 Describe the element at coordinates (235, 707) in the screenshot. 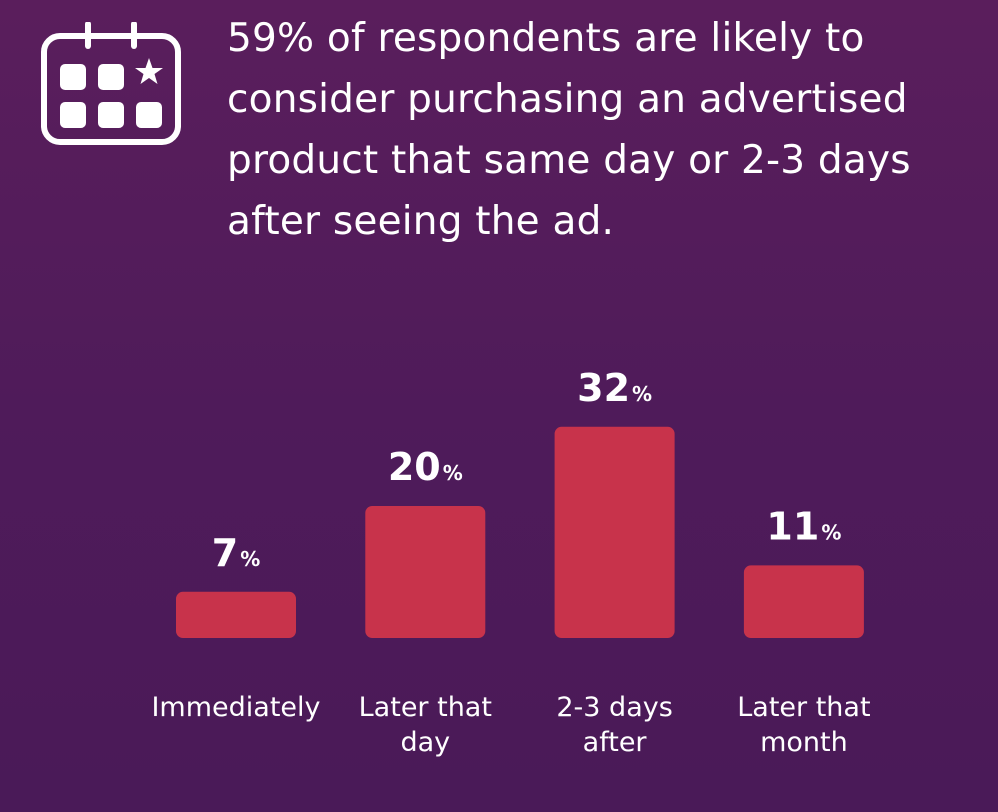

I see `category-label: Immediately` at that location.